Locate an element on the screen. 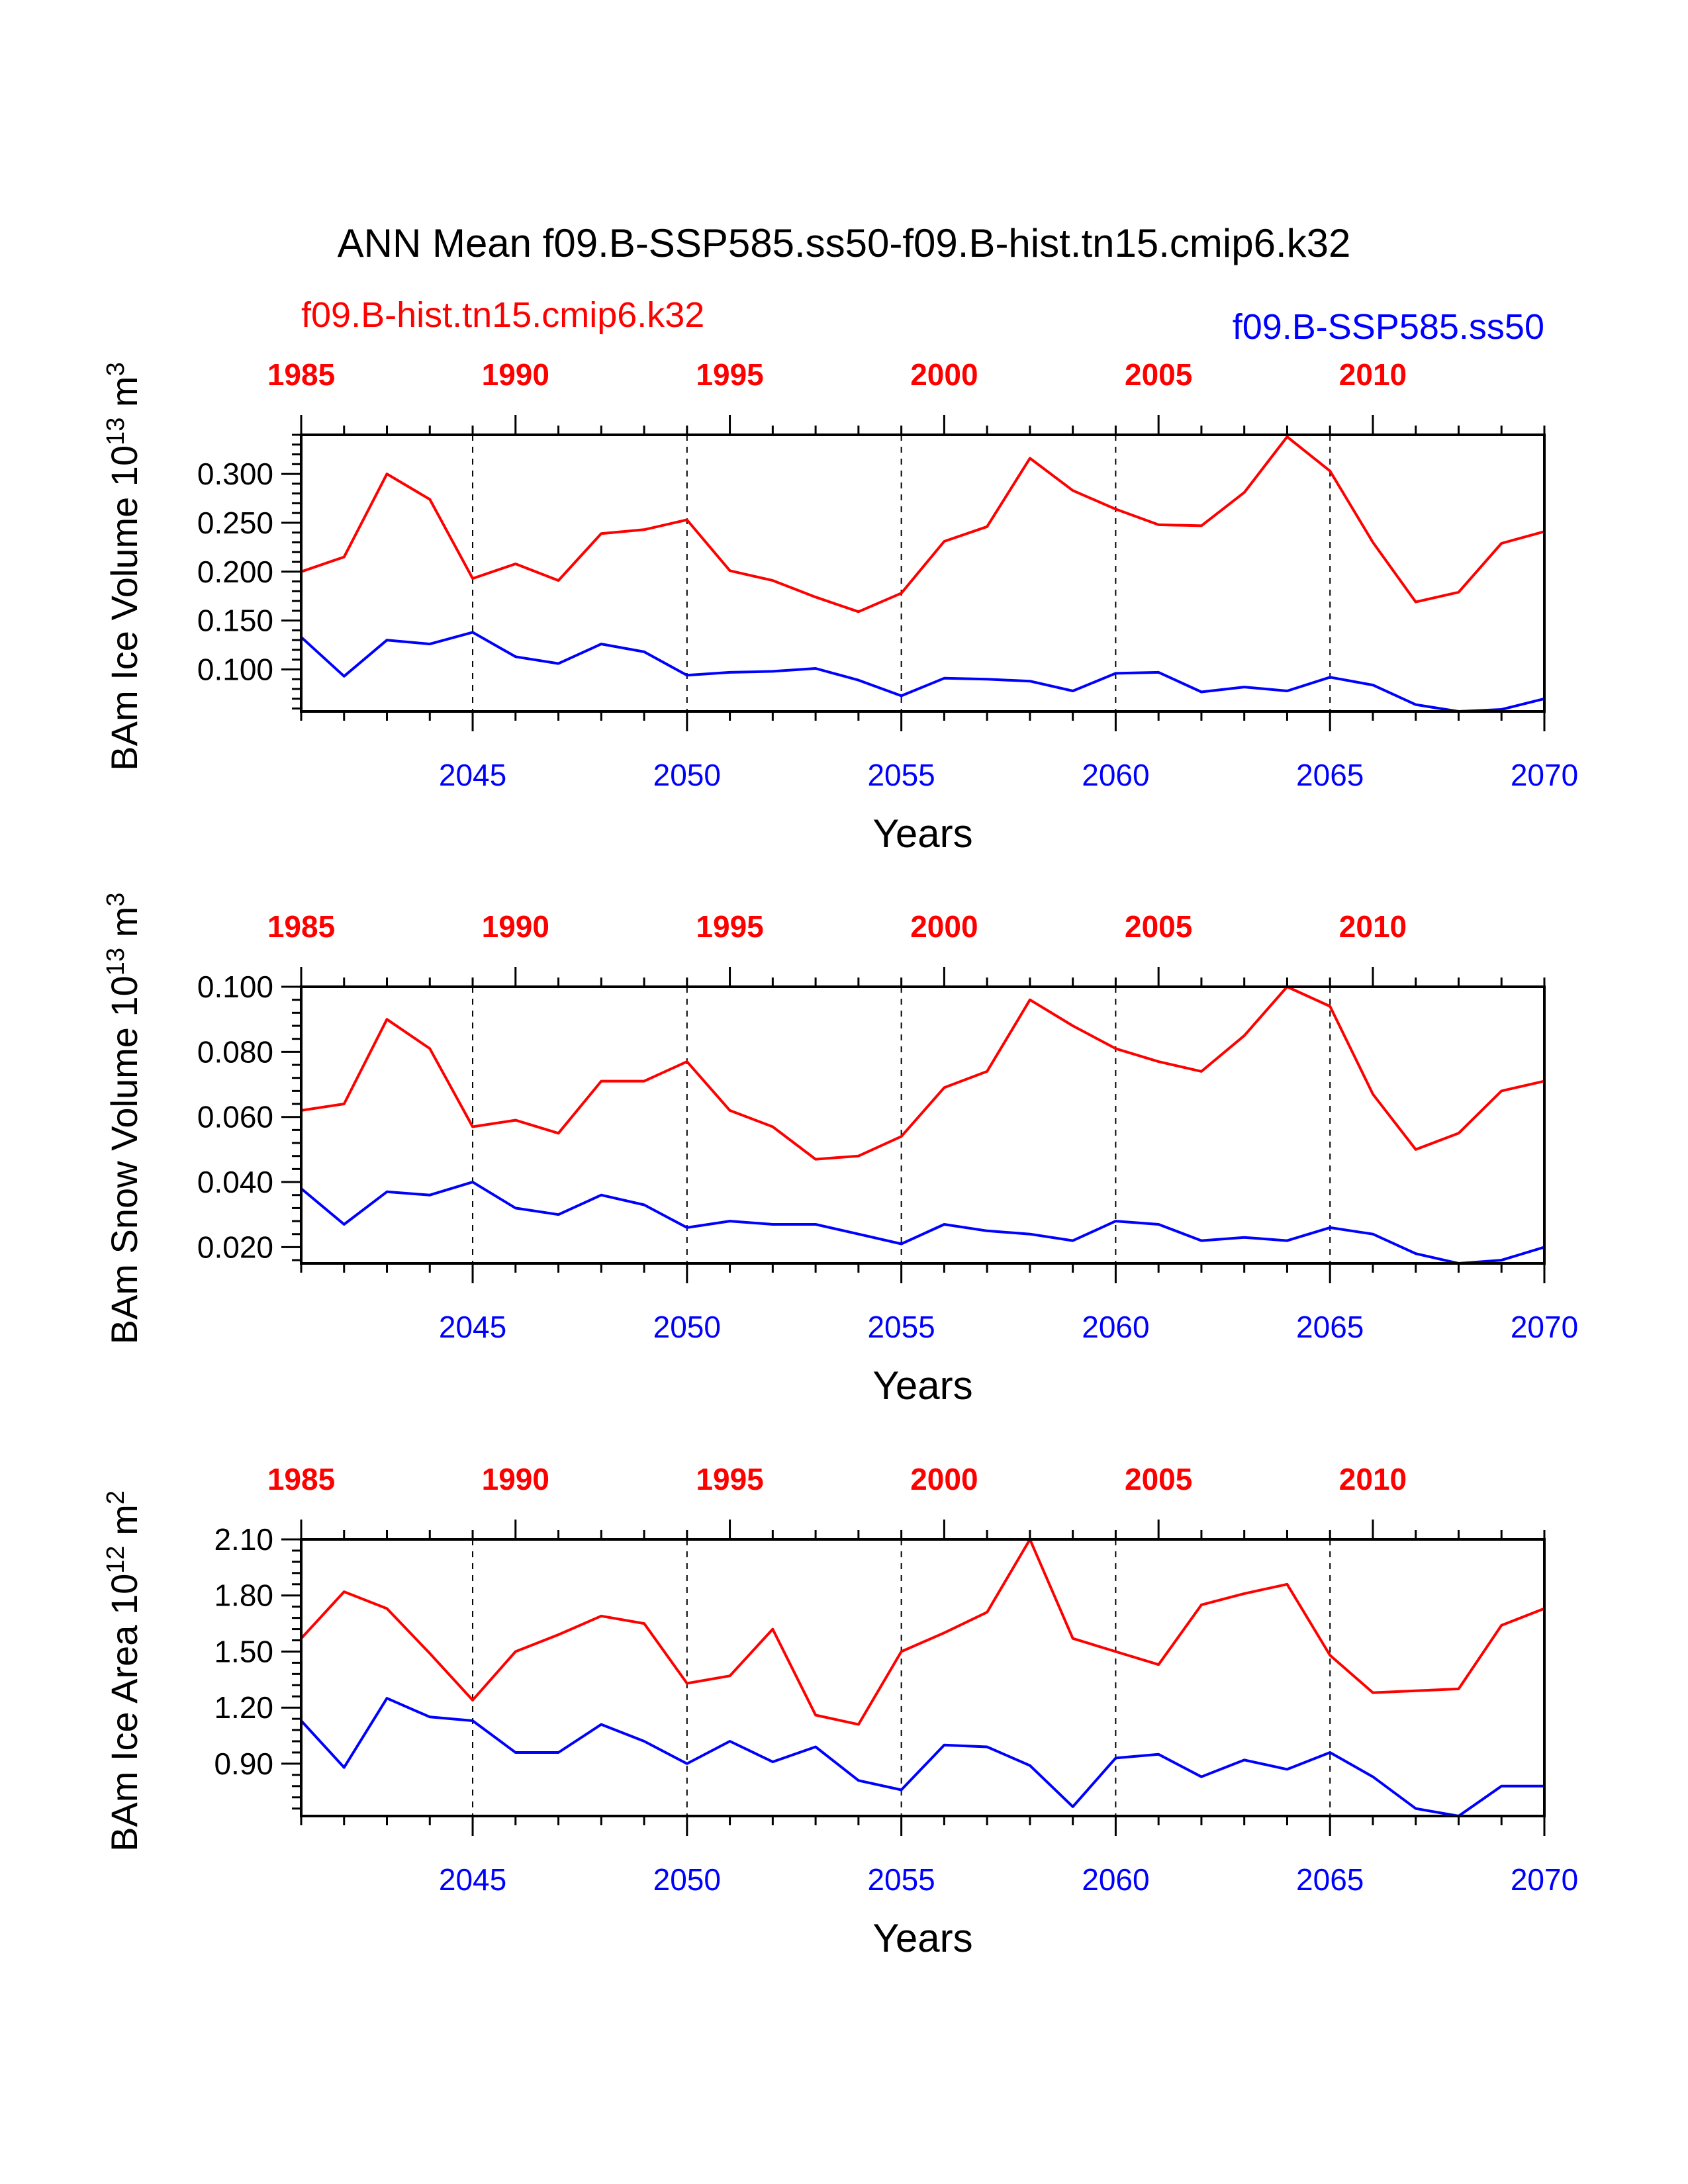  y-axis-label: BAm Ice Area 1012 m2 is located at coordinates (123, 1671).